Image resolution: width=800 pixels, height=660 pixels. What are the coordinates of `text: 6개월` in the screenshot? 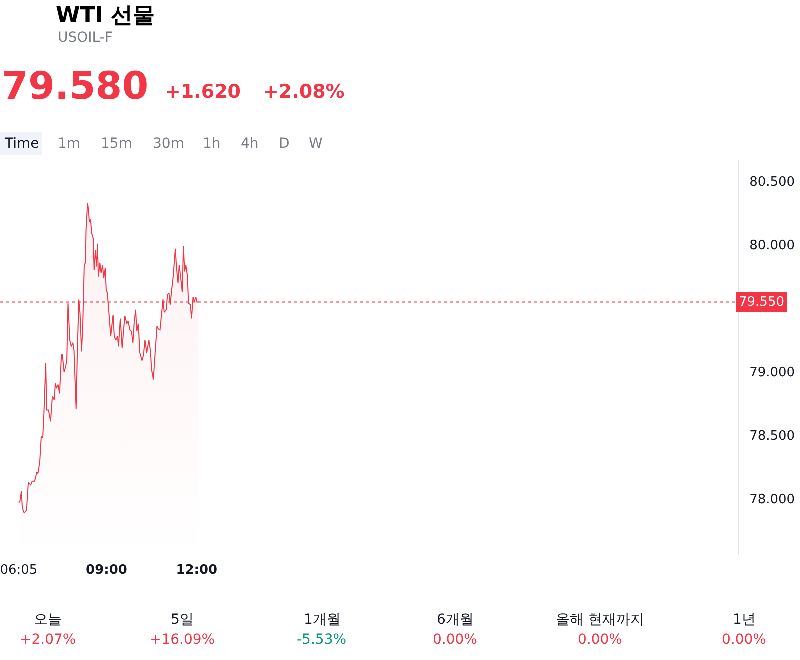 It's located at (455, 620).